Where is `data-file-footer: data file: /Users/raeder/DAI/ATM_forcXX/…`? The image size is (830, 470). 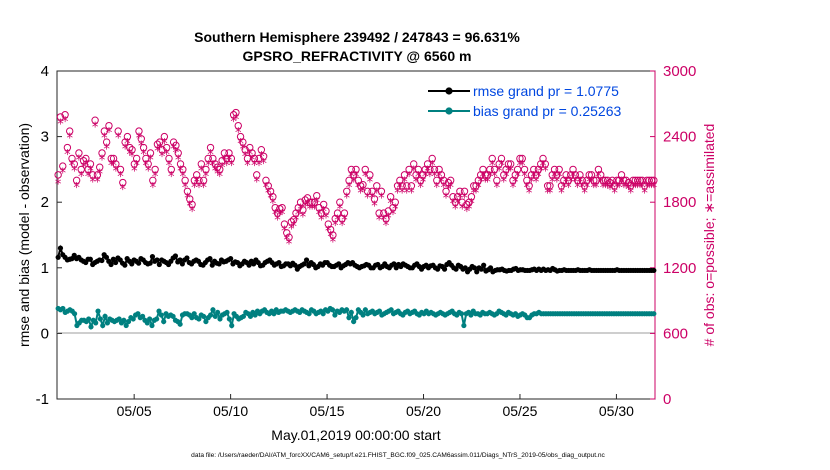 data-file-footer: data file: /Users/raeder/DAI/ATM_forcXX/… is located at coordinates (398, 455).